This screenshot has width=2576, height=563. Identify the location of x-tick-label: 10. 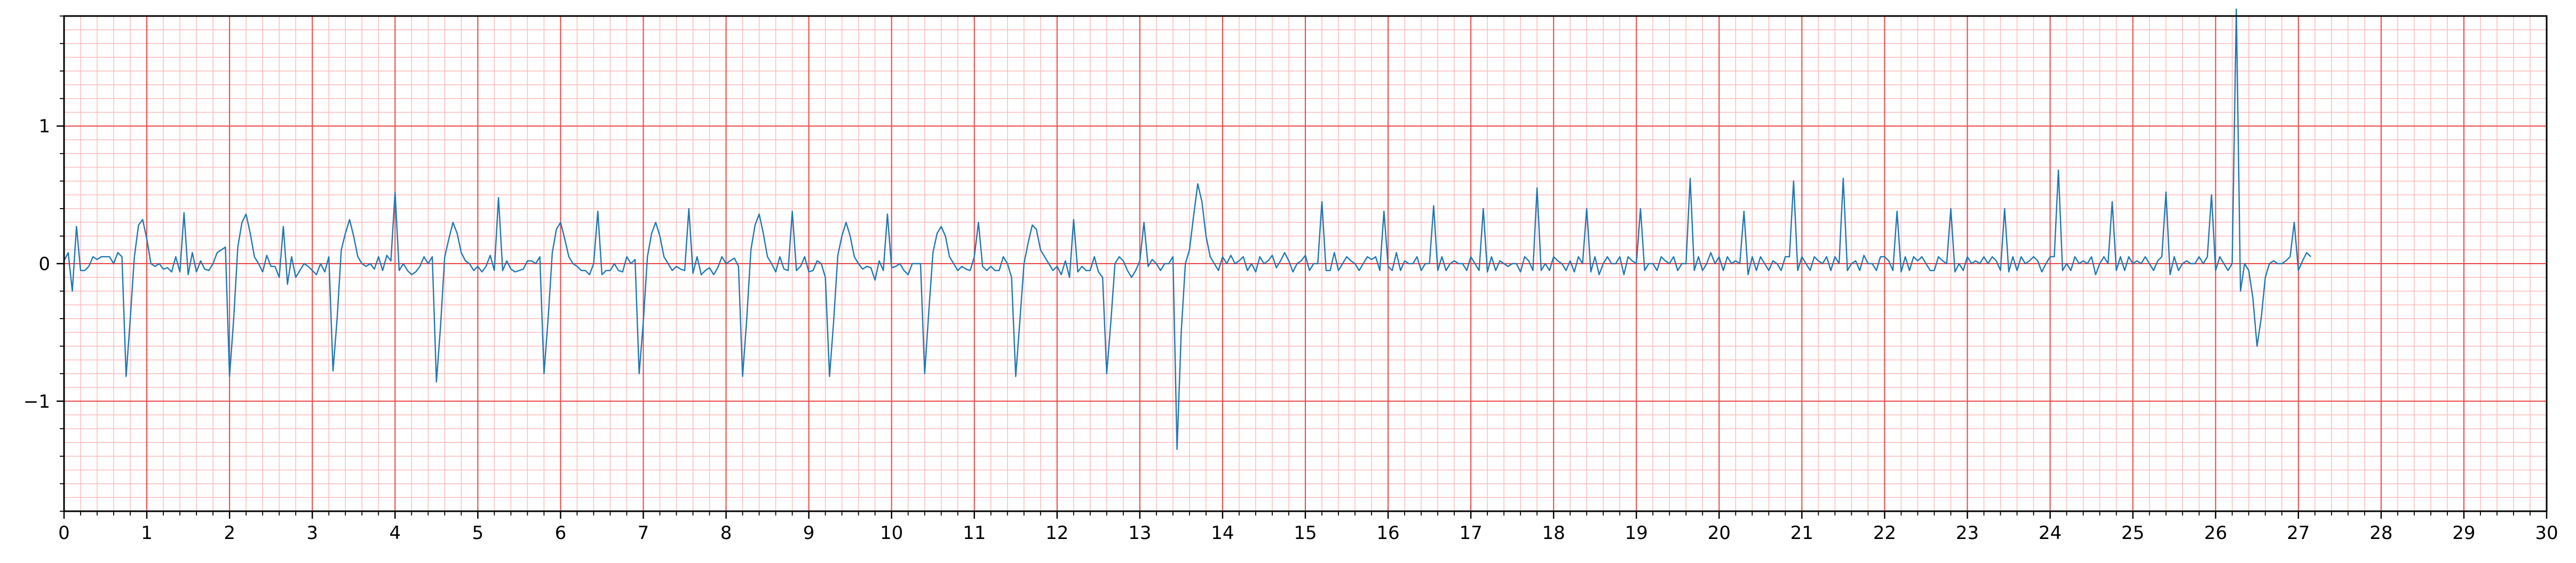
(891, 533).